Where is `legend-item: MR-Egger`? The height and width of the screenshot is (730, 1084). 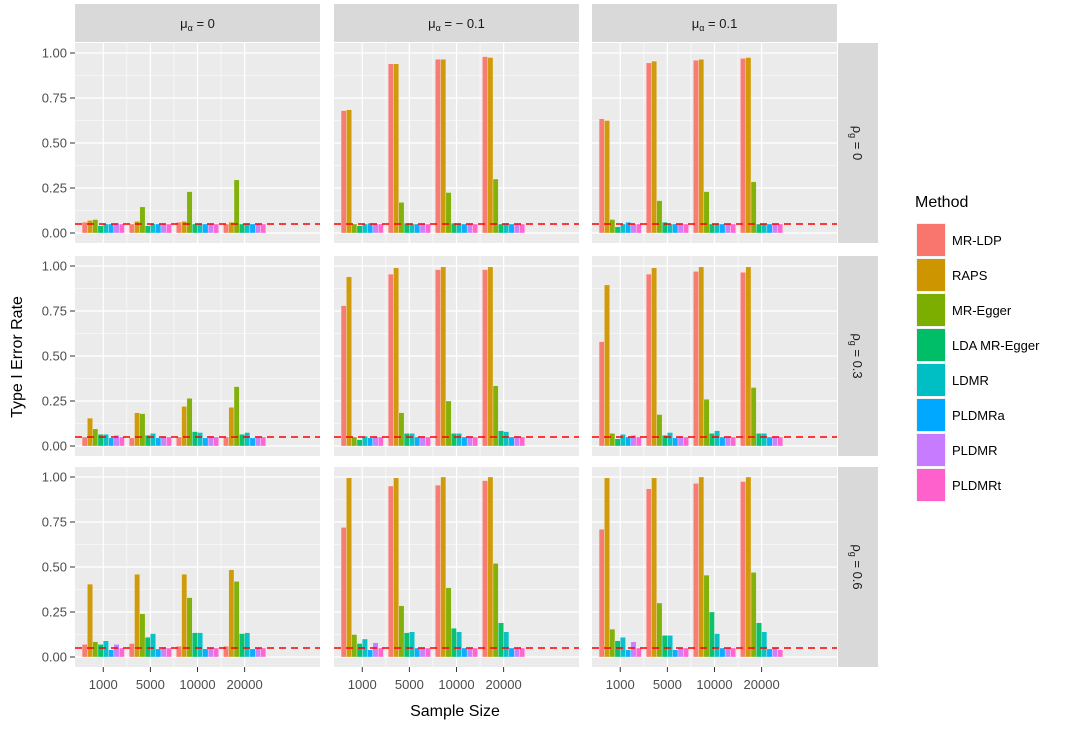
legend-item: MR-Egger is located at coordinates (964, 310).